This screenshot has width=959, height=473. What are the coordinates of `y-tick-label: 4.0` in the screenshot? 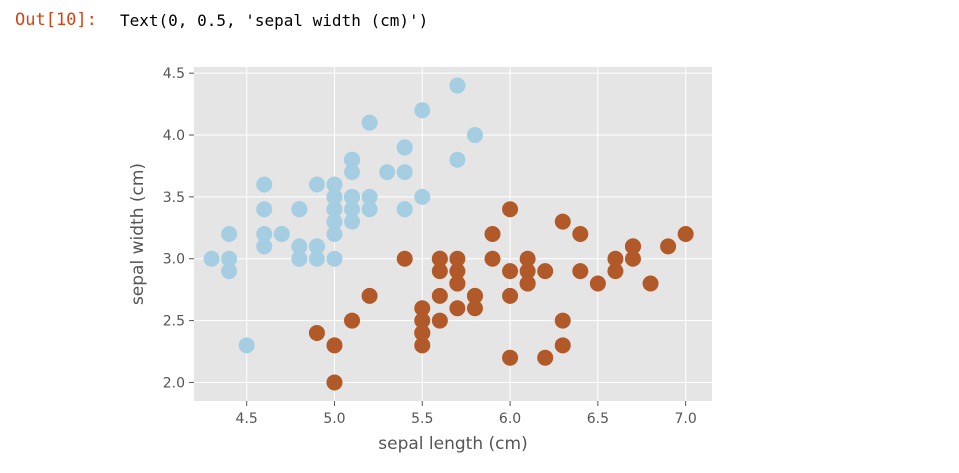 It's located at (174, 136).